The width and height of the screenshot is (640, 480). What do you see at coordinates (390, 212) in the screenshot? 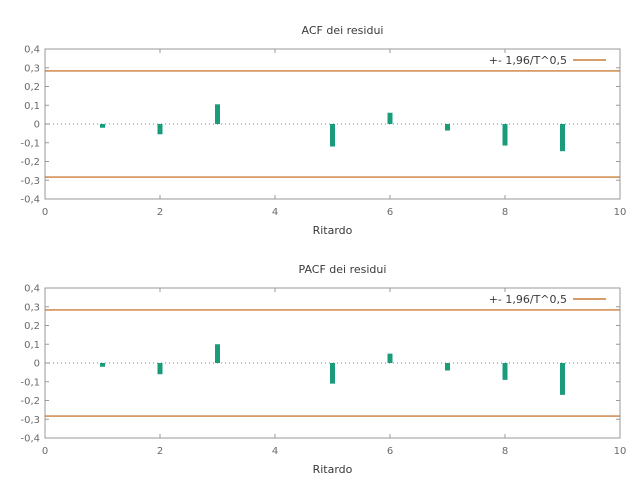
I see `acf-x-tick-label: 6` at bounding box center [390, 212].